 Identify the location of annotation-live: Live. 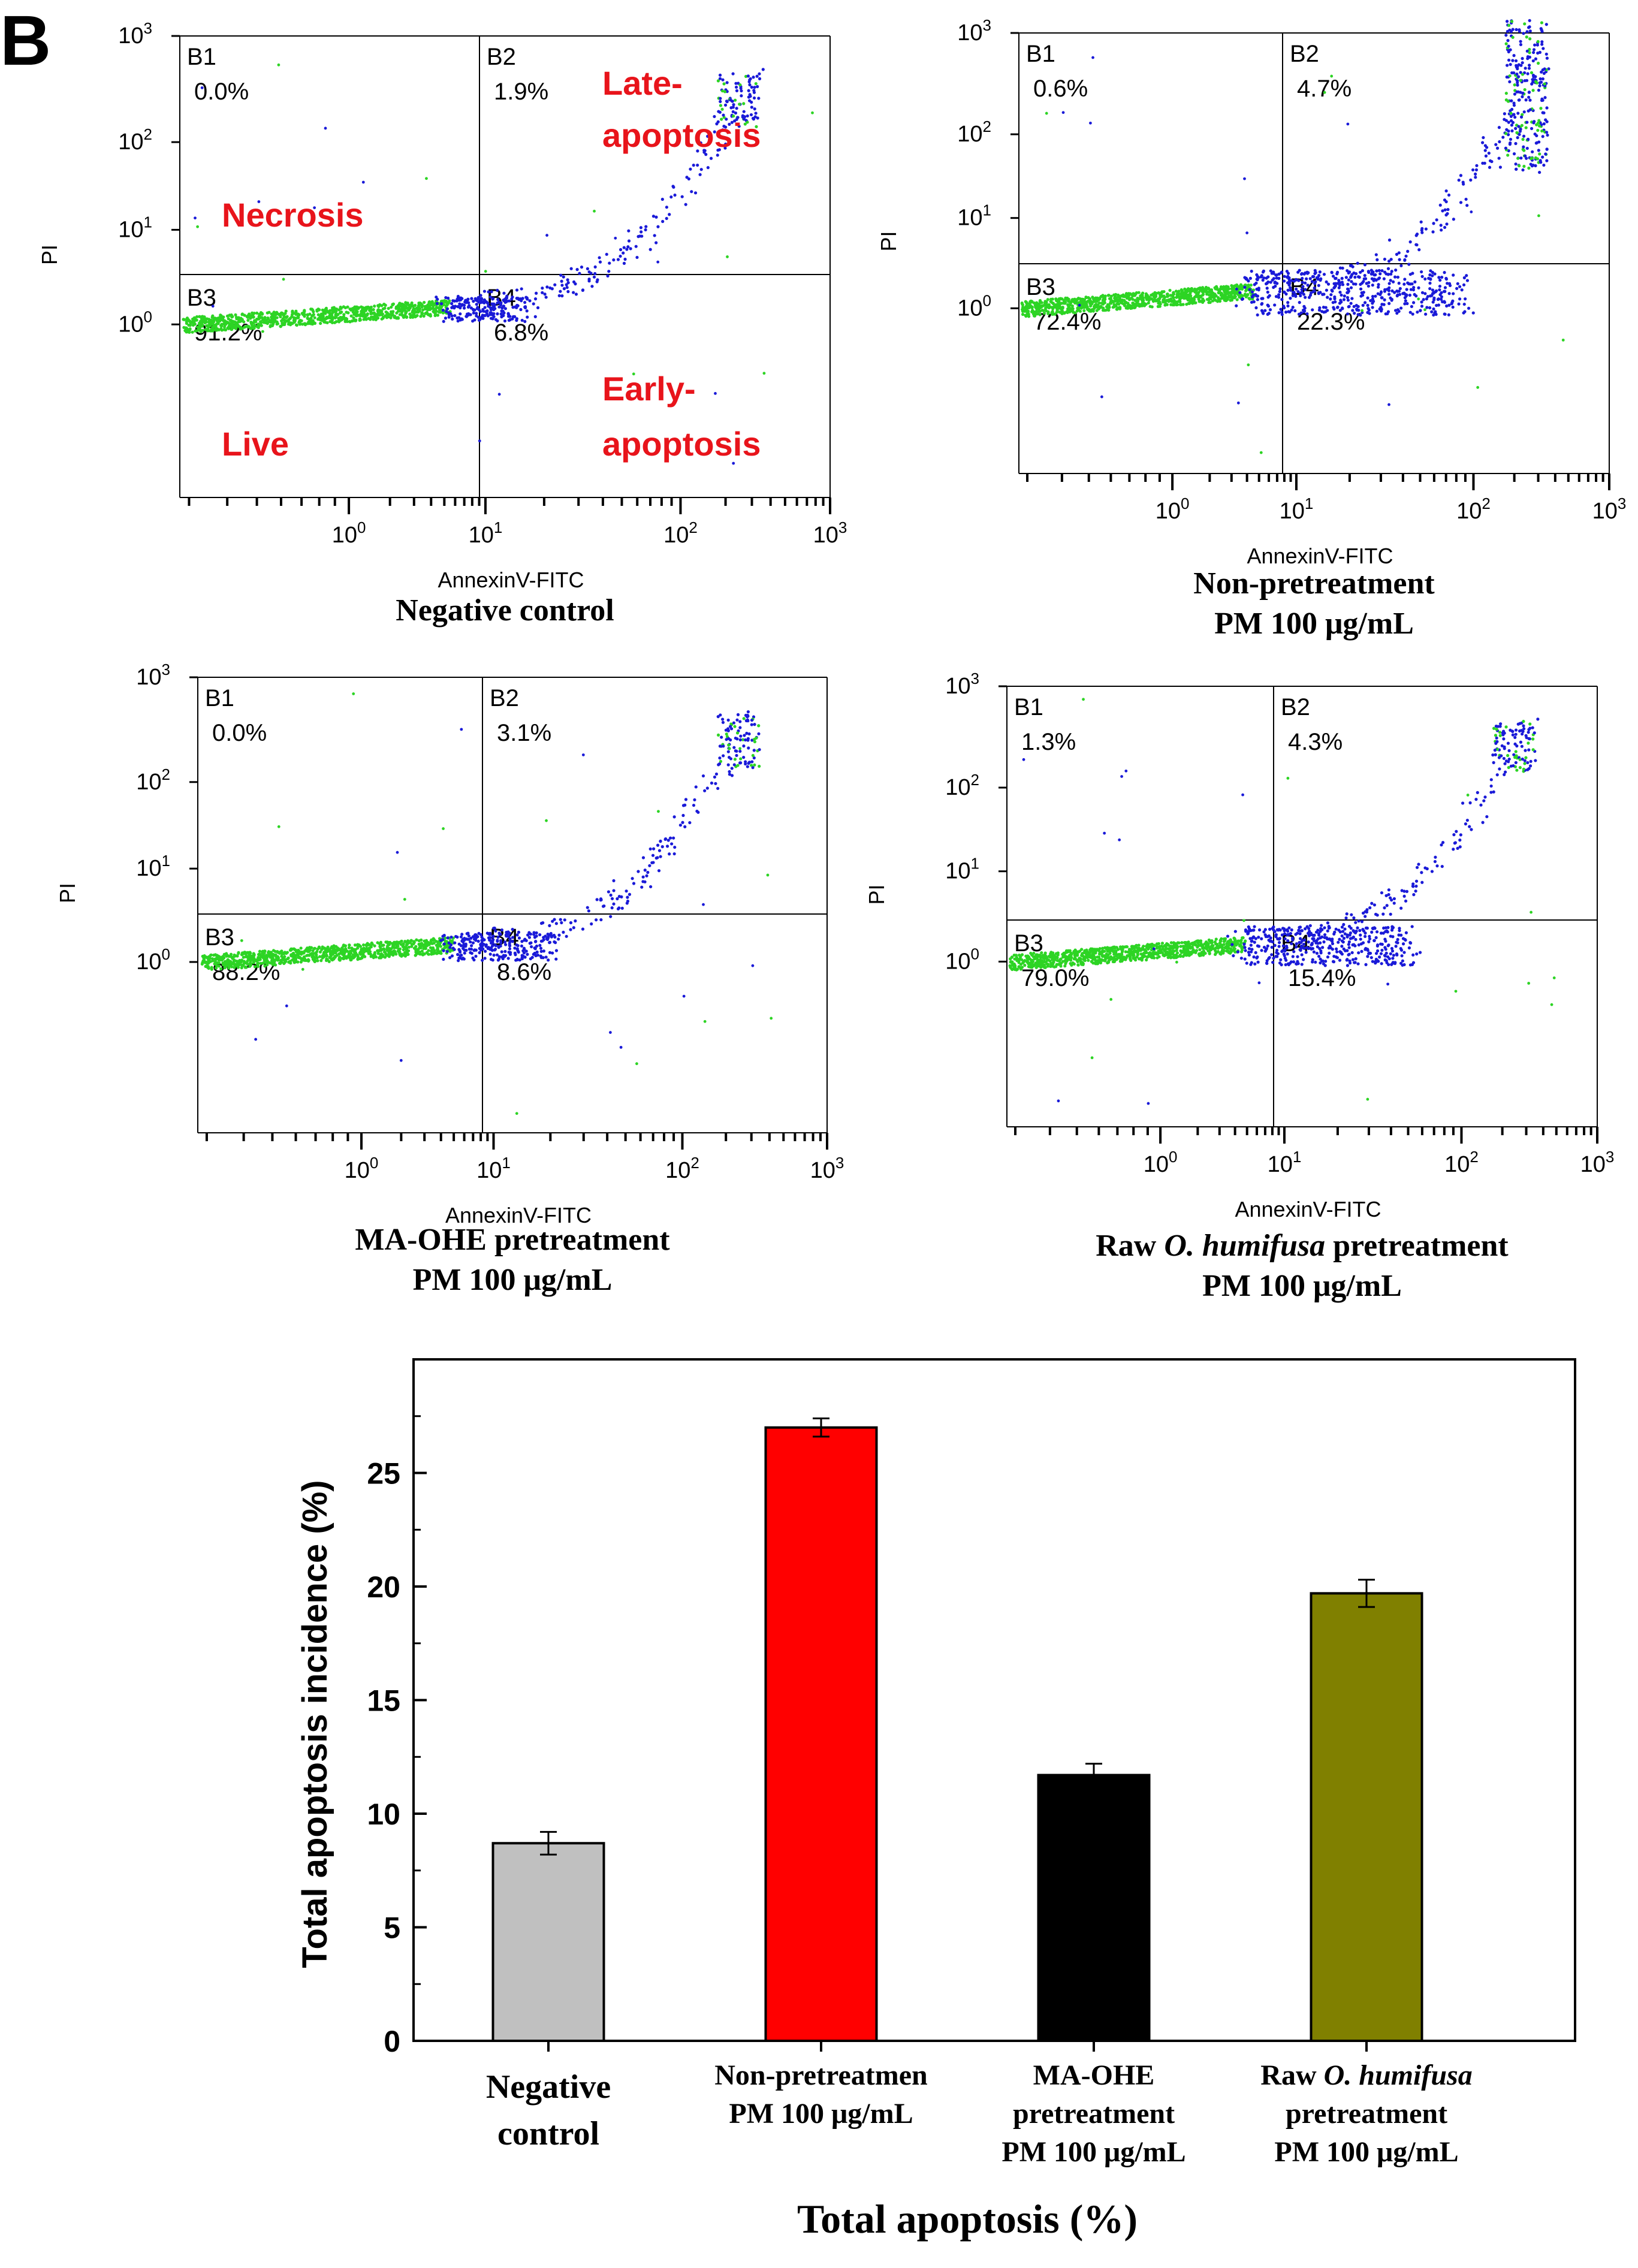
(255, 444).